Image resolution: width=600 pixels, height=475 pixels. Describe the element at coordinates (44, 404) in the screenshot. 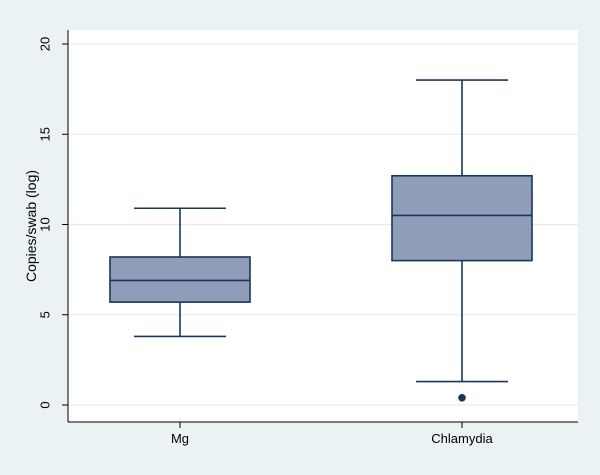

I see `y-tick-label: 0` at that location.